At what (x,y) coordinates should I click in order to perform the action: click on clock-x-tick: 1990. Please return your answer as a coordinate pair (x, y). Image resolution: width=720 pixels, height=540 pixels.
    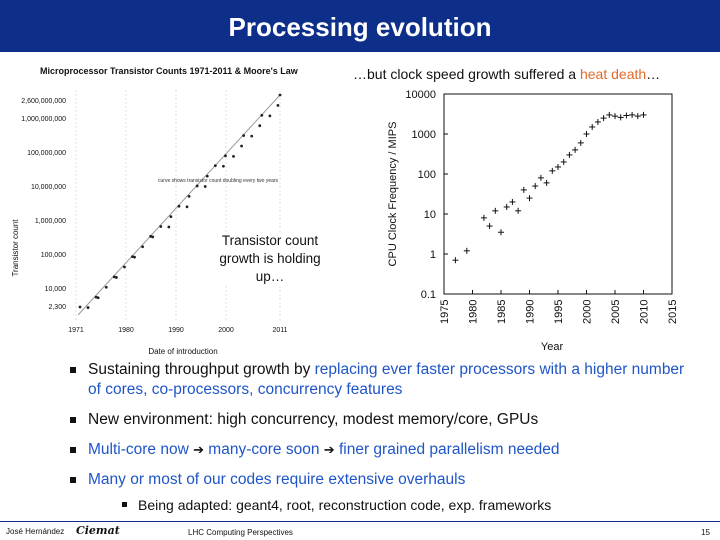
    Looking at the image, I should click on (531, 312).